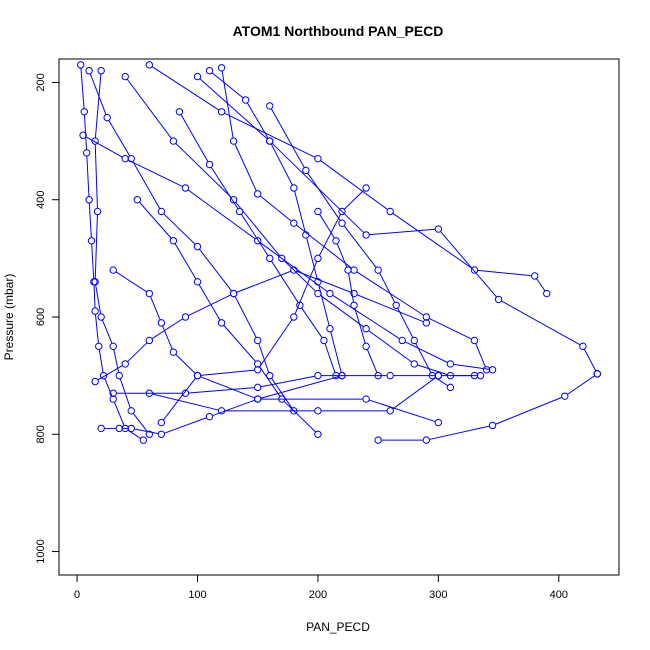 The image size is (650, 650). Describe the element at coordinates (559, 595) in the screenshot. I see `x-tick-label: 400` at that location.